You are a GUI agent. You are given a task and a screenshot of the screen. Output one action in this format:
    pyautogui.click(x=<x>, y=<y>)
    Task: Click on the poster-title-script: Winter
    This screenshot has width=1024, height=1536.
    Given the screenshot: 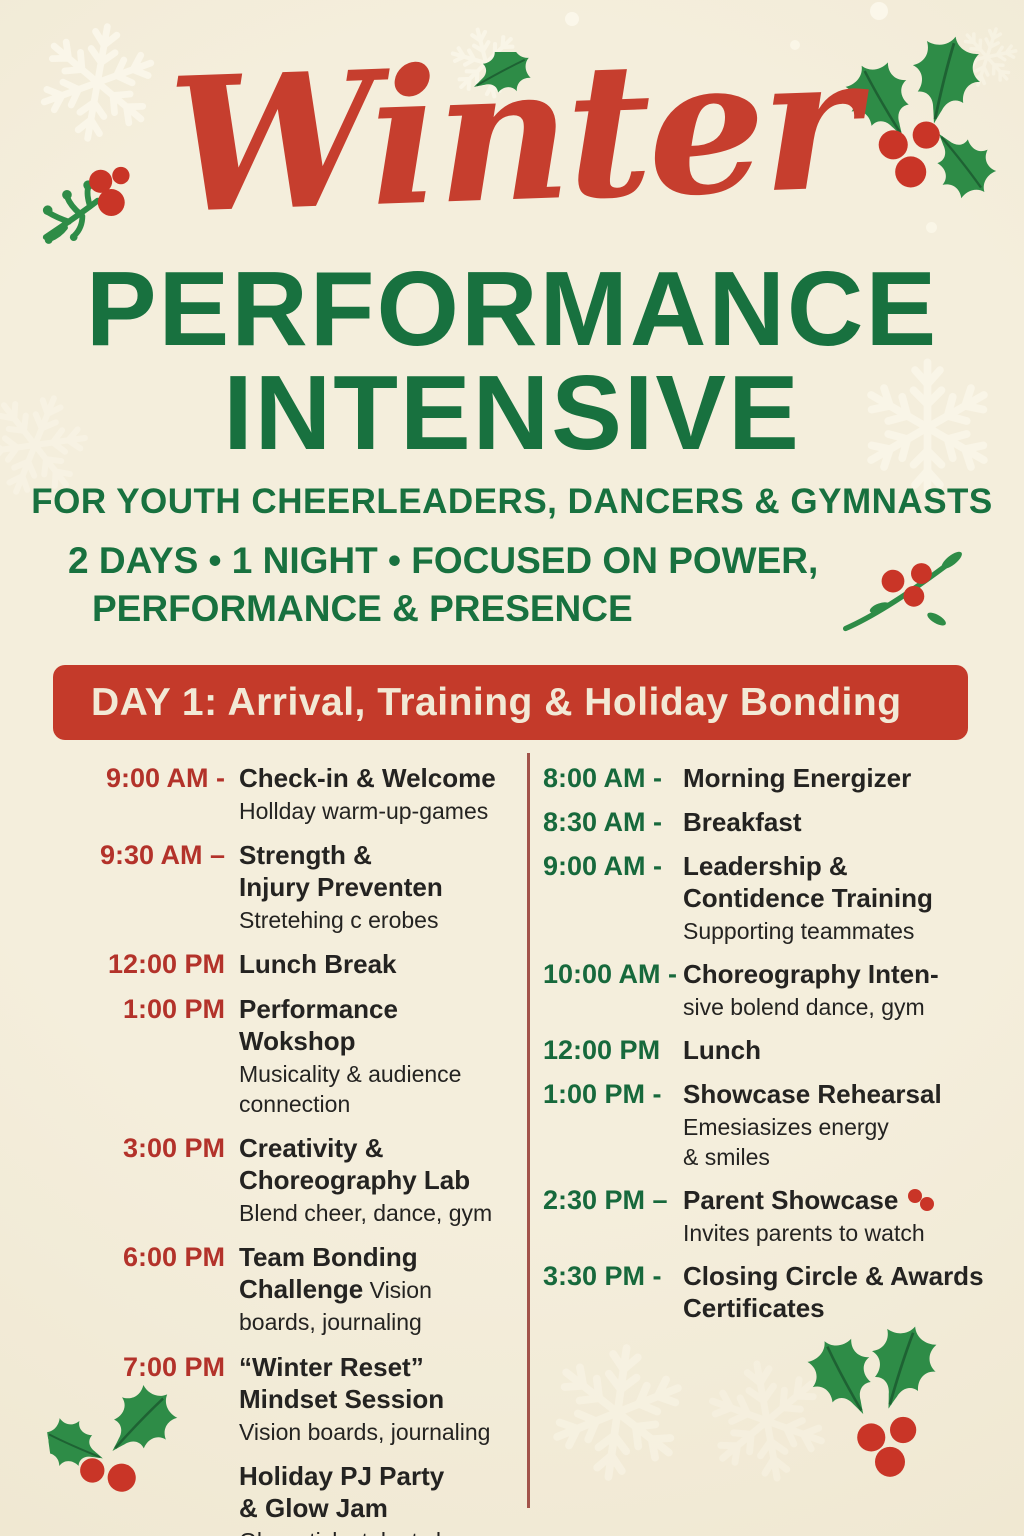 What is the action you would take?
    pyautogui.click(x=512, y=134)
    